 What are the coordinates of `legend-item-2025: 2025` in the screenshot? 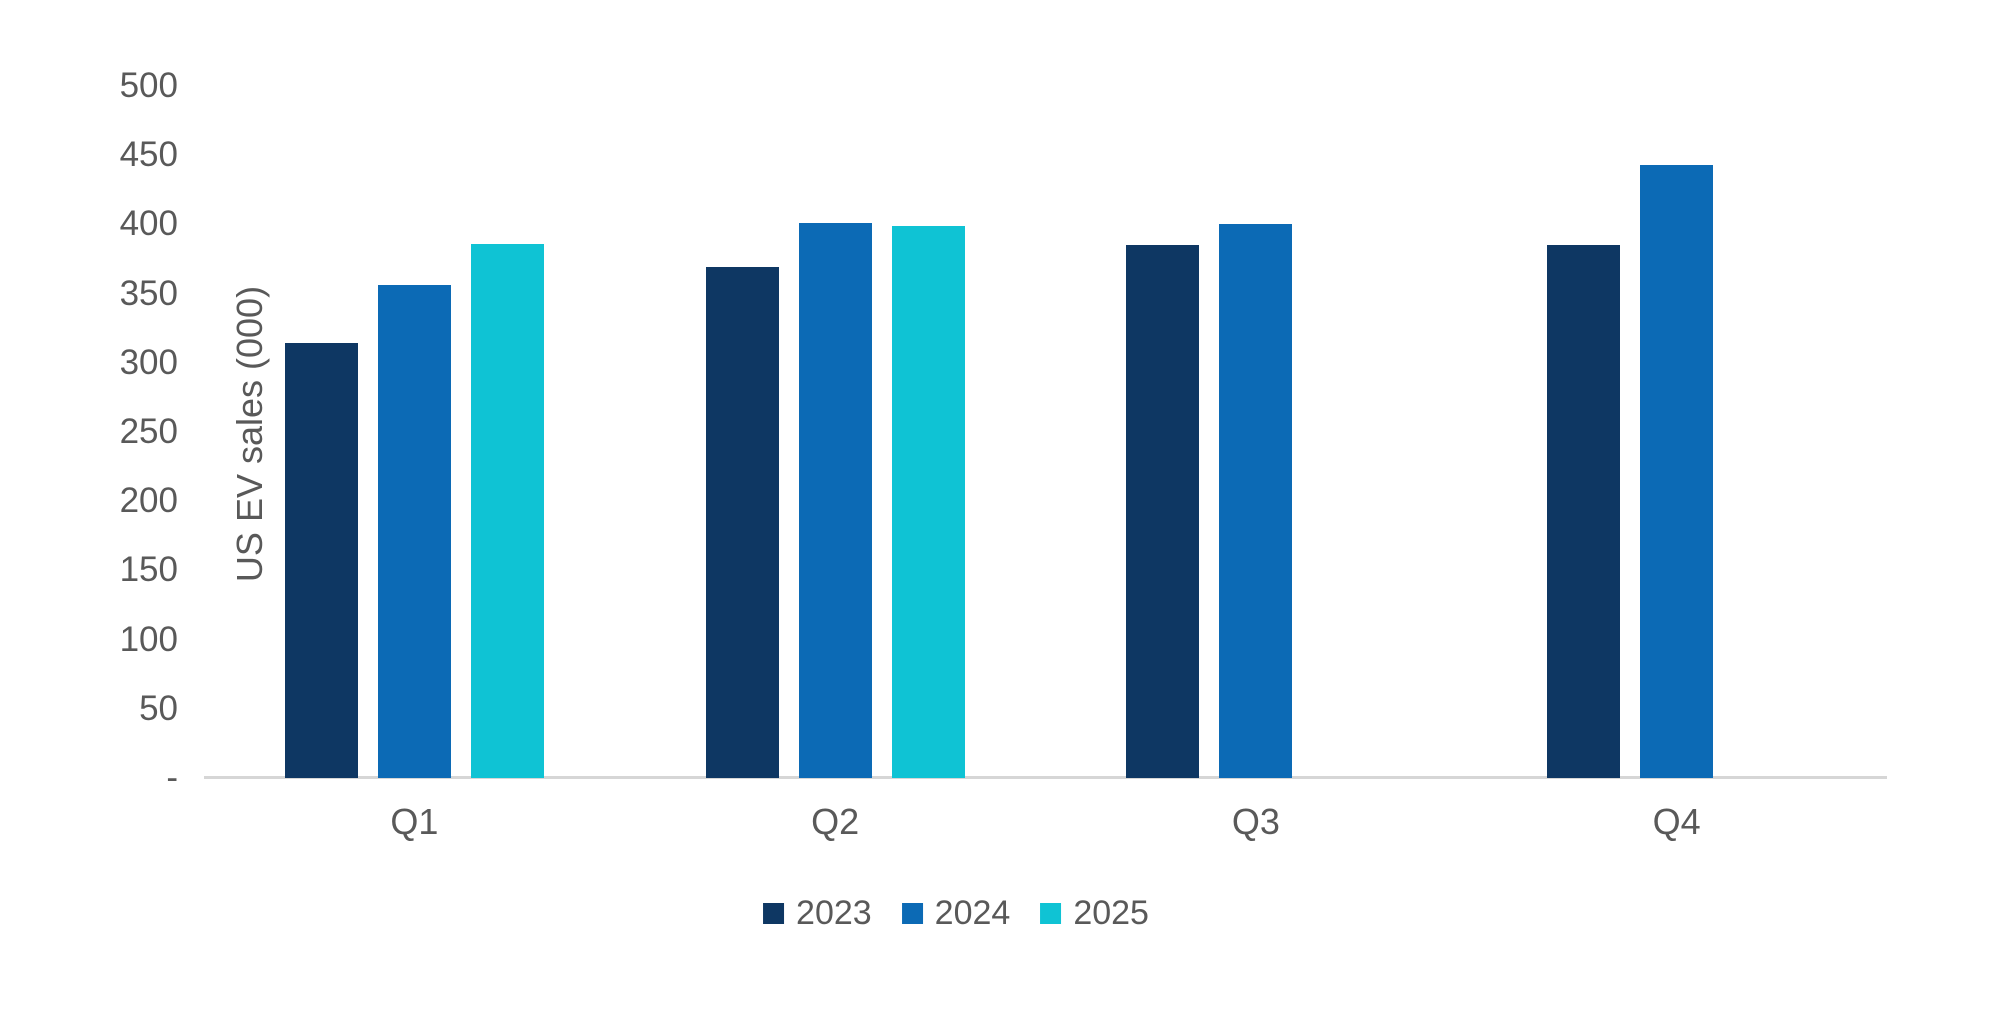 It's located at (1094, 913).